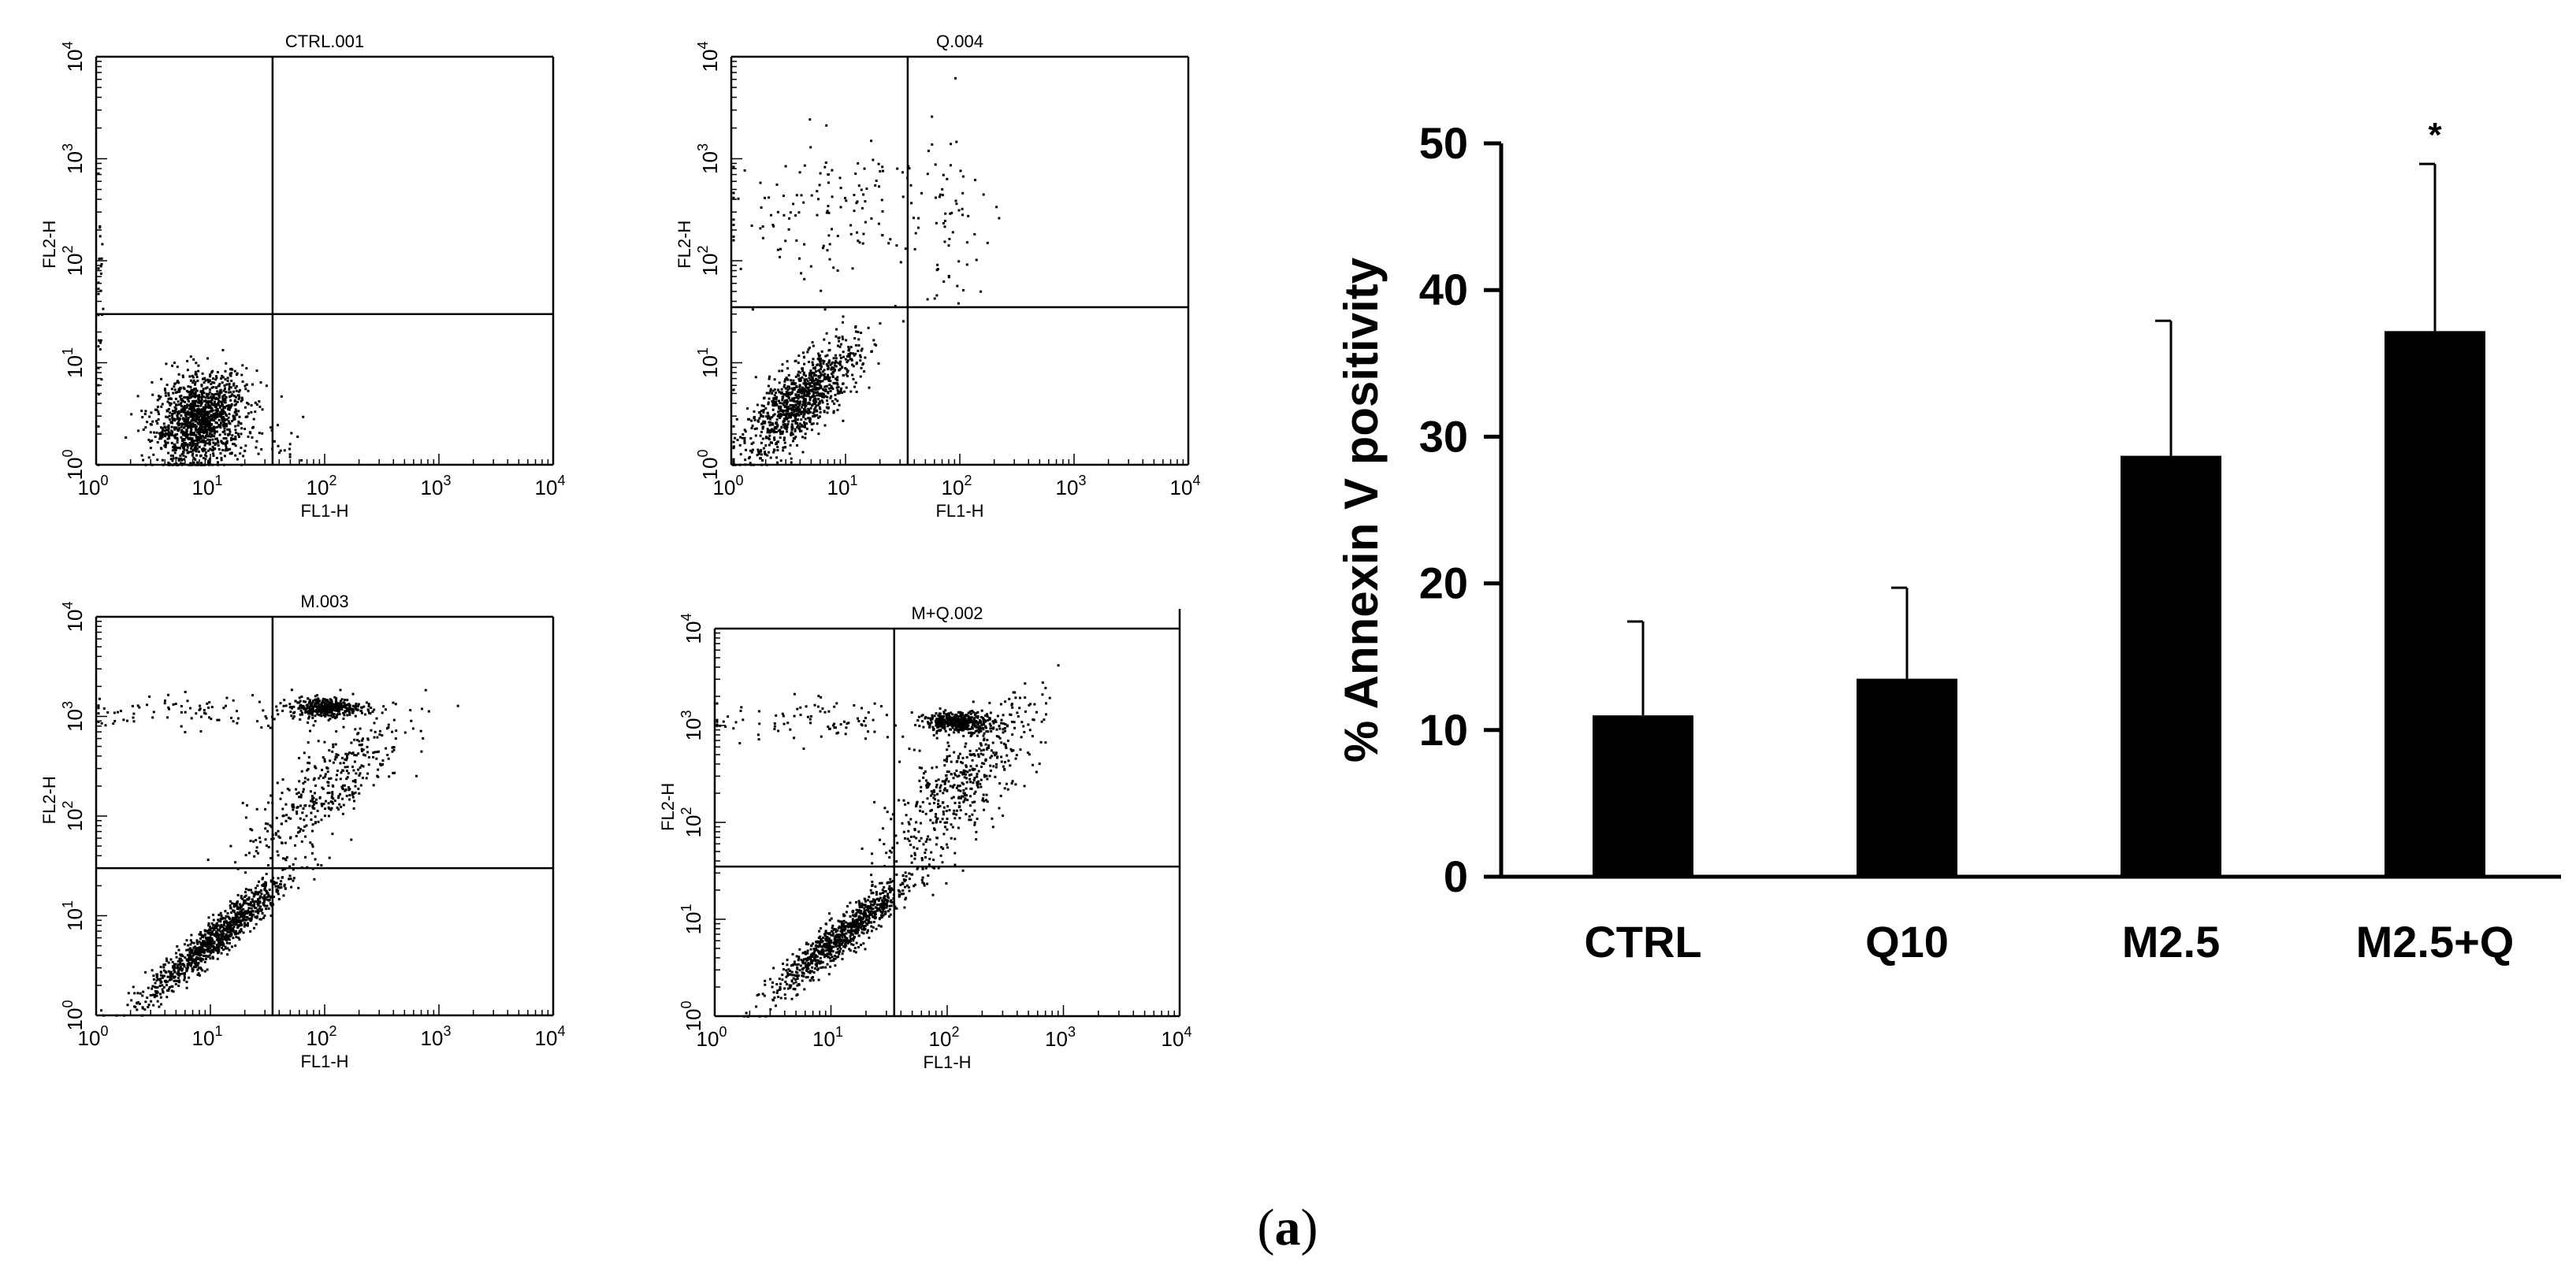  What do you see at coordinates (324, 601) in the screenshot?
I see `plot-title: M.003` at bounding box center [324, 601].